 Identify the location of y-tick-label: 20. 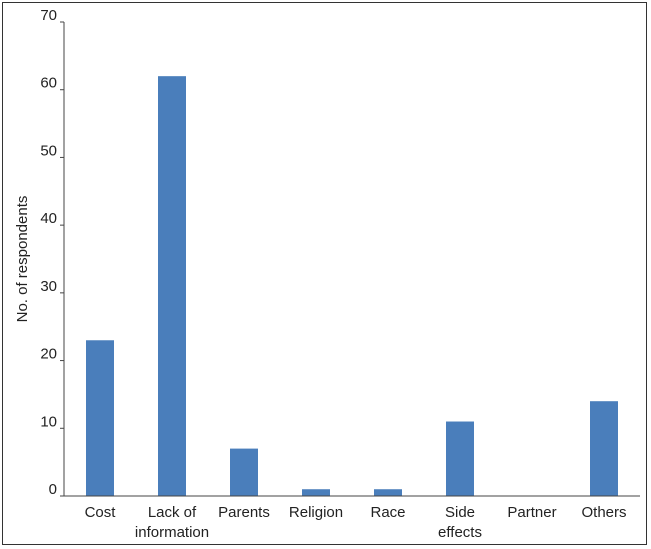
(48, 354).